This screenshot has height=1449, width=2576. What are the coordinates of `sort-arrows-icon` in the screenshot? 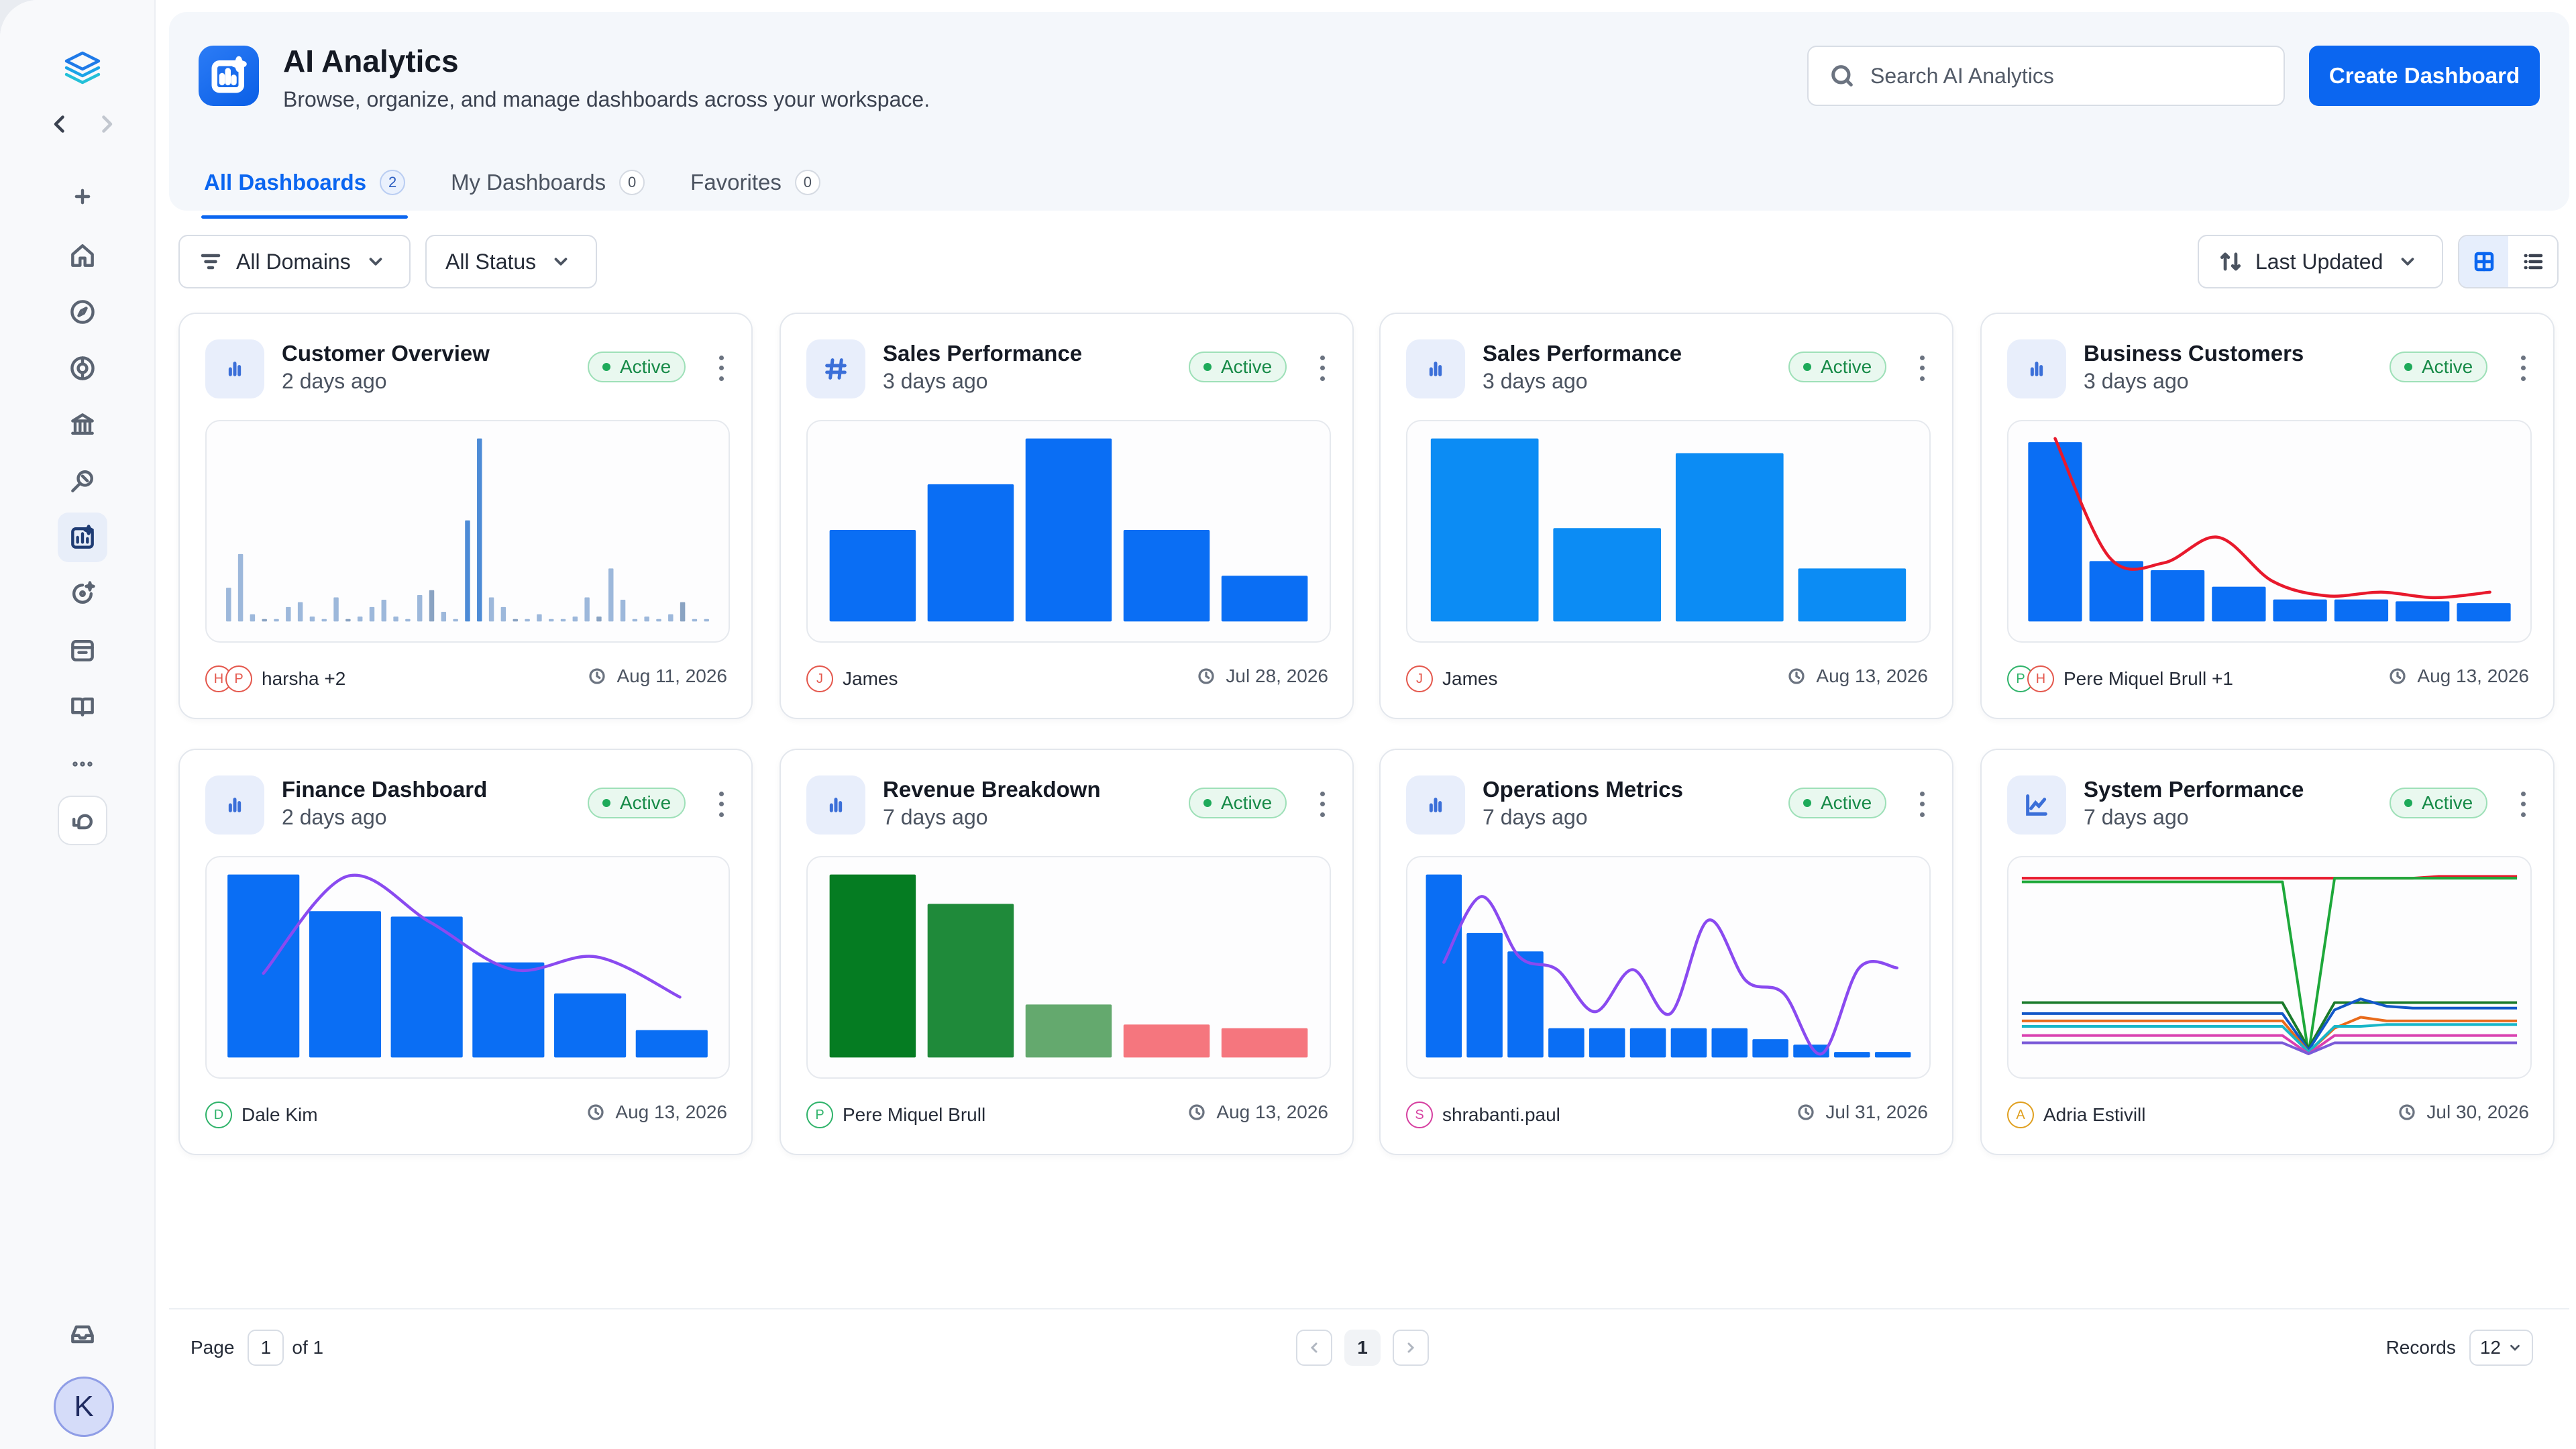 It's located at (2230, 261).